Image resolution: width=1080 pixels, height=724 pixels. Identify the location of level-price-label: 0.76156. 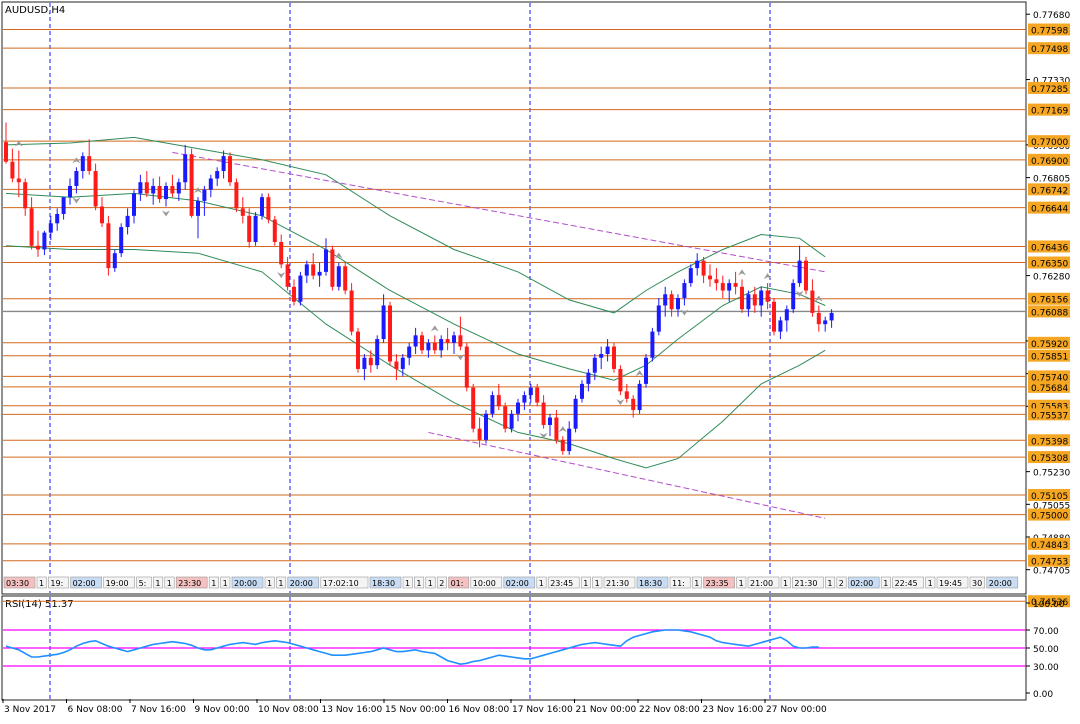
(1049, 301).